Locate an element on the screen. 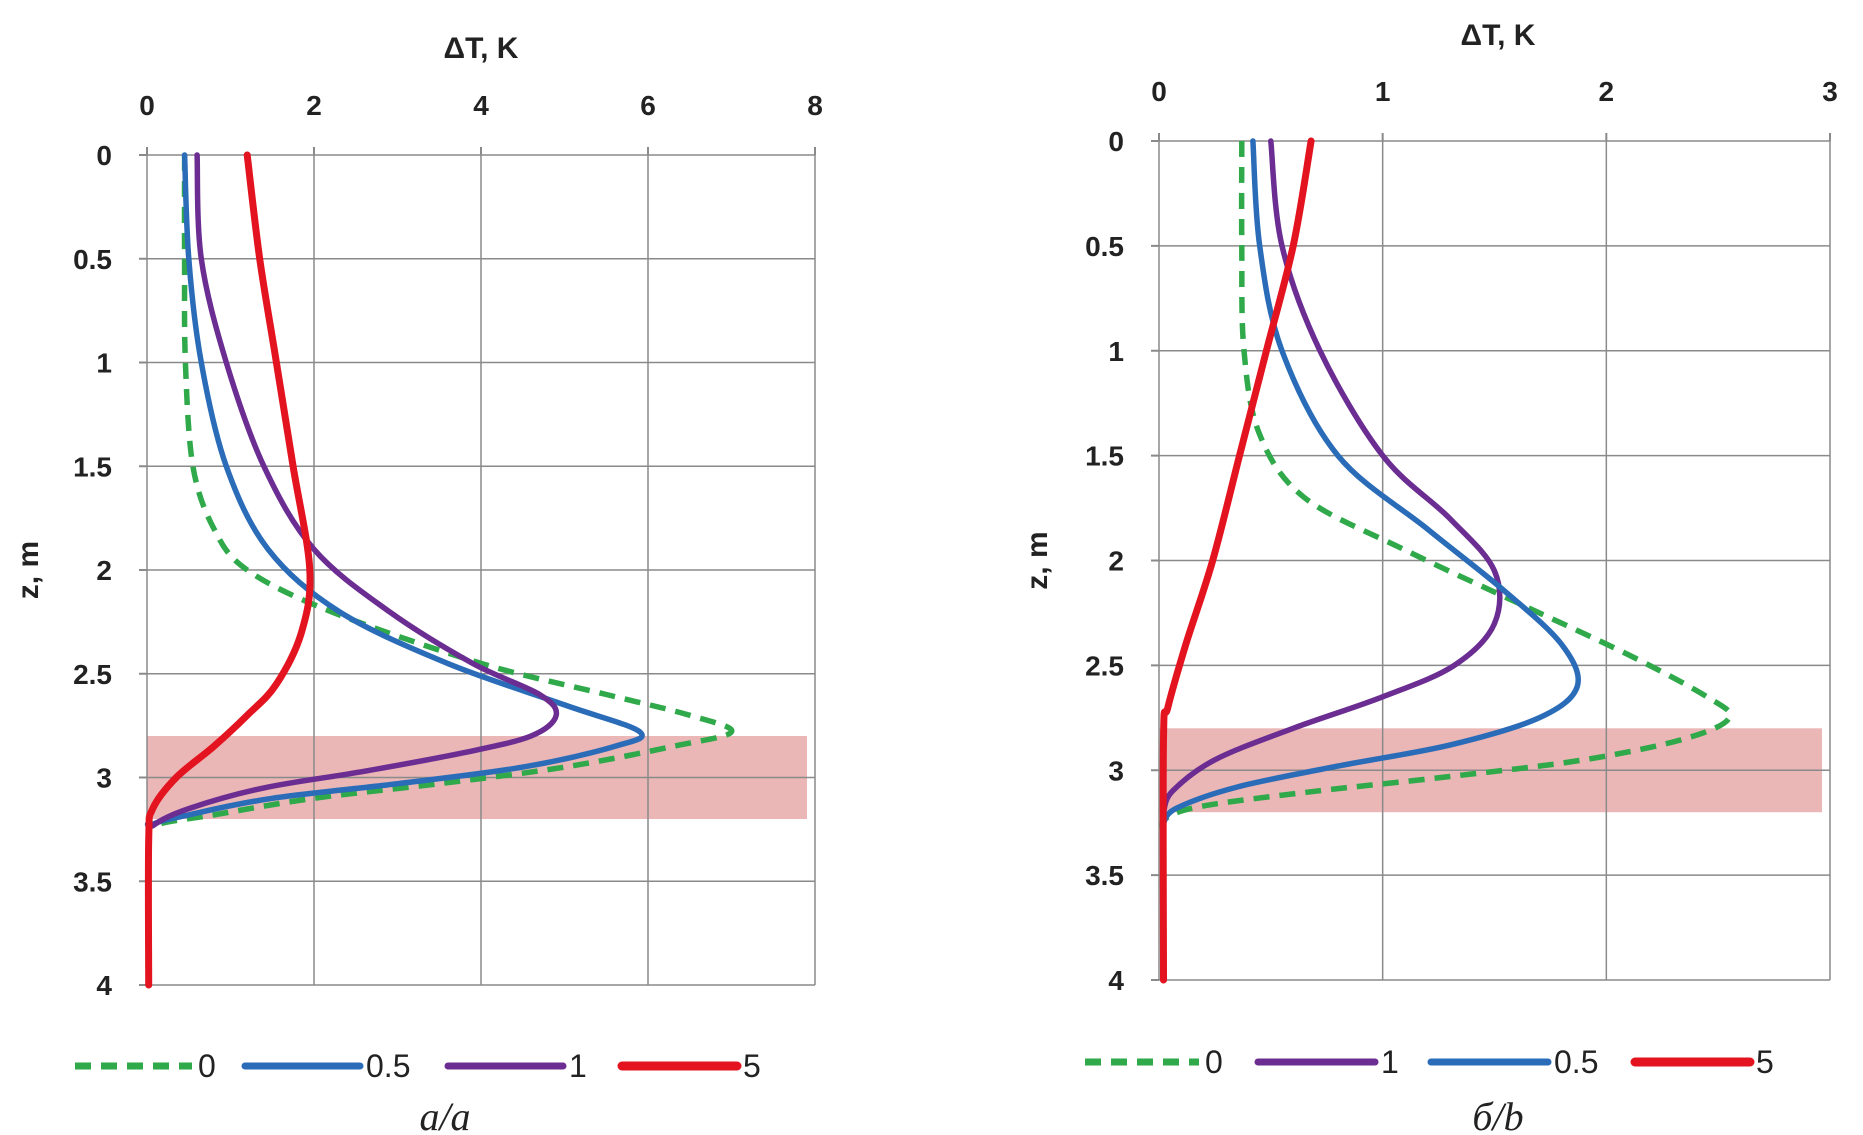 This screenshot has width=1863, height=1135. x-tick-label: 3 is located at coordinates (1830, 91).